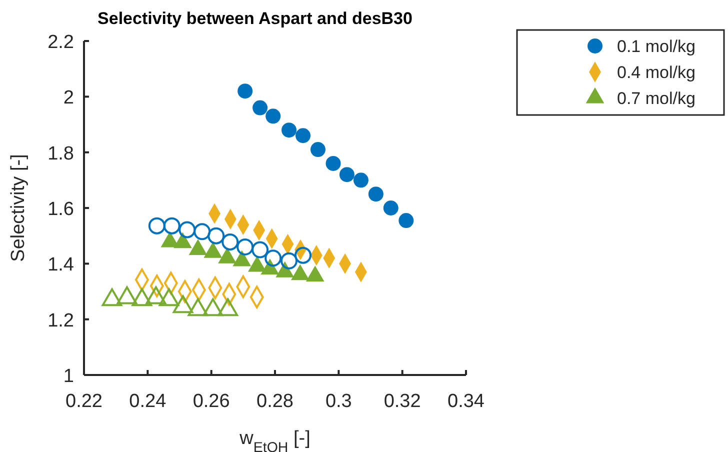 Image resolution: width=728 pixels, height=452 pixels. I want to click on x-tick-label: 0.24, so click(148, 401).